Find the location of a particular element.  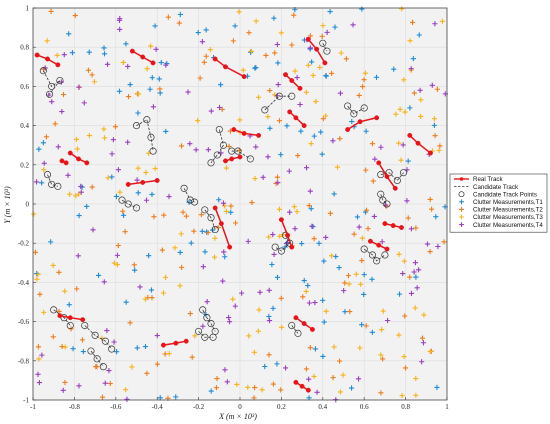

legend-item: Clutter Measurements,T4 is located at coordinates (501, 225).